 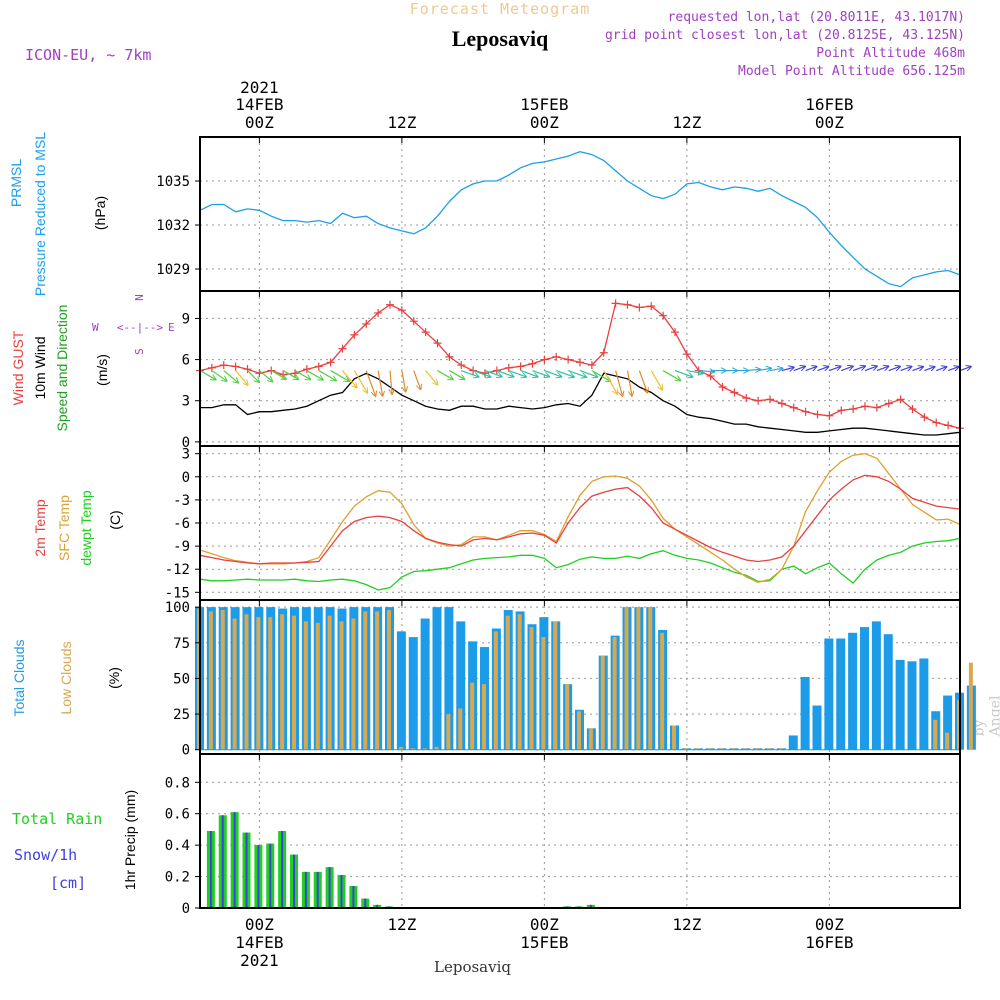 What do you see at coordinates (829, 104) in the screenshot?
I see `top-date-label: 16FEB` at bounding box center [829, 104].